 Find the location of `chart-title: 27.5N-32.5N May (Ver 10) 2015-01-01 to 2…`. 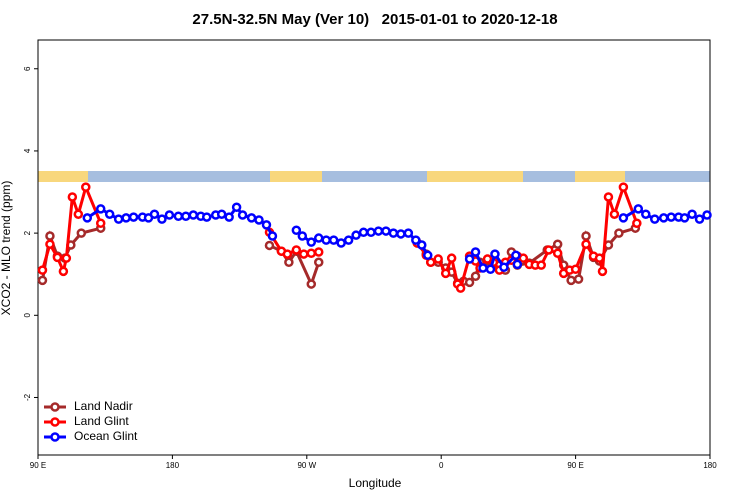

chart-title: 27.5N-32.5N May (Ver 10) 2015-01-01 to 2… is located at coordinates (374, 19).